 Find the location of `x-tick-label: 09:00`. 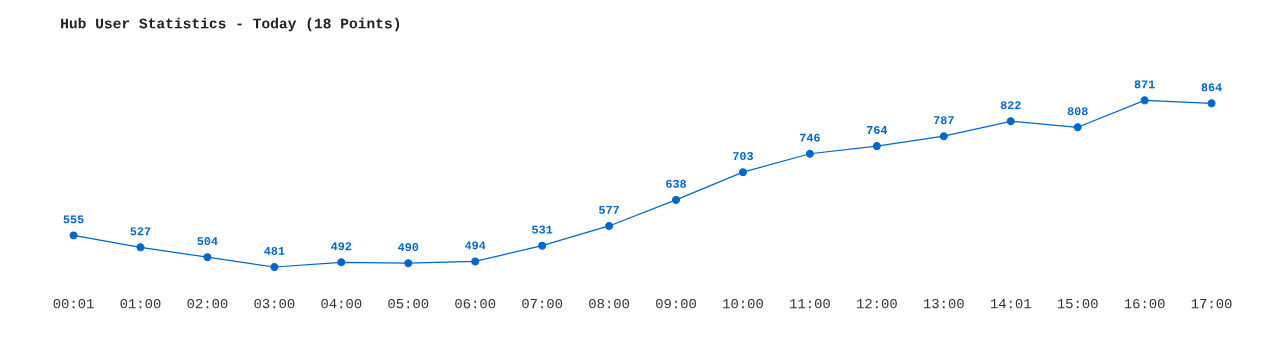

x-tick-label: 09:00 is located at coordinates (676, 303).